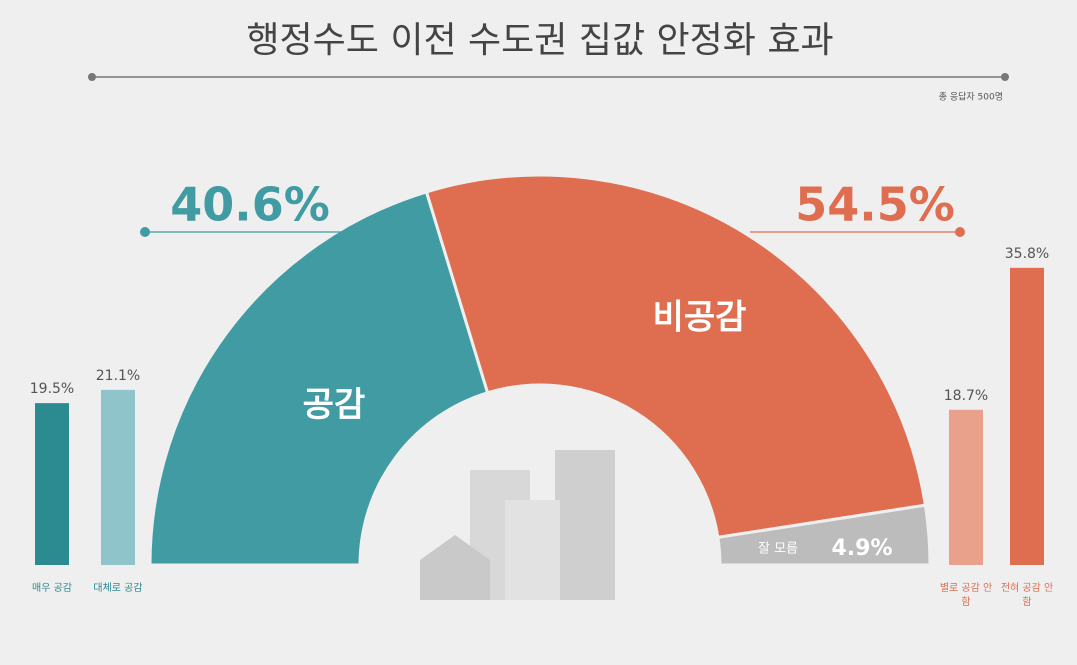  What do you see at coordinates (778, 549) in the screenshot?
I see `segment-label: 잘 모름` at bounding box center [778, 549].